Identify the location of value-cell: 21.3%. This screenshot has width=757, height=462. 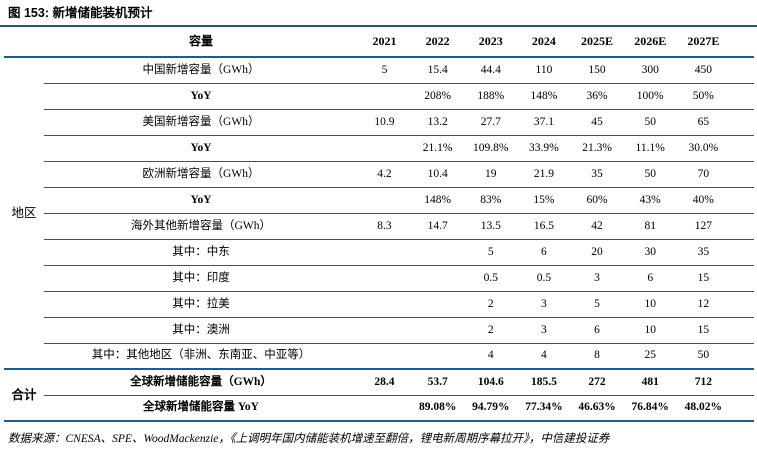
(597, 147).